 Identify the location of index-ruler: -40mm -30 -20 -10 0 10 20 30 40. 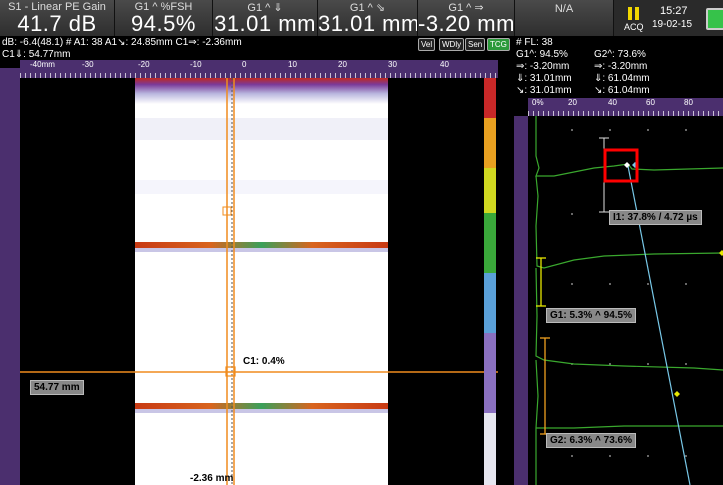
(259, 69).